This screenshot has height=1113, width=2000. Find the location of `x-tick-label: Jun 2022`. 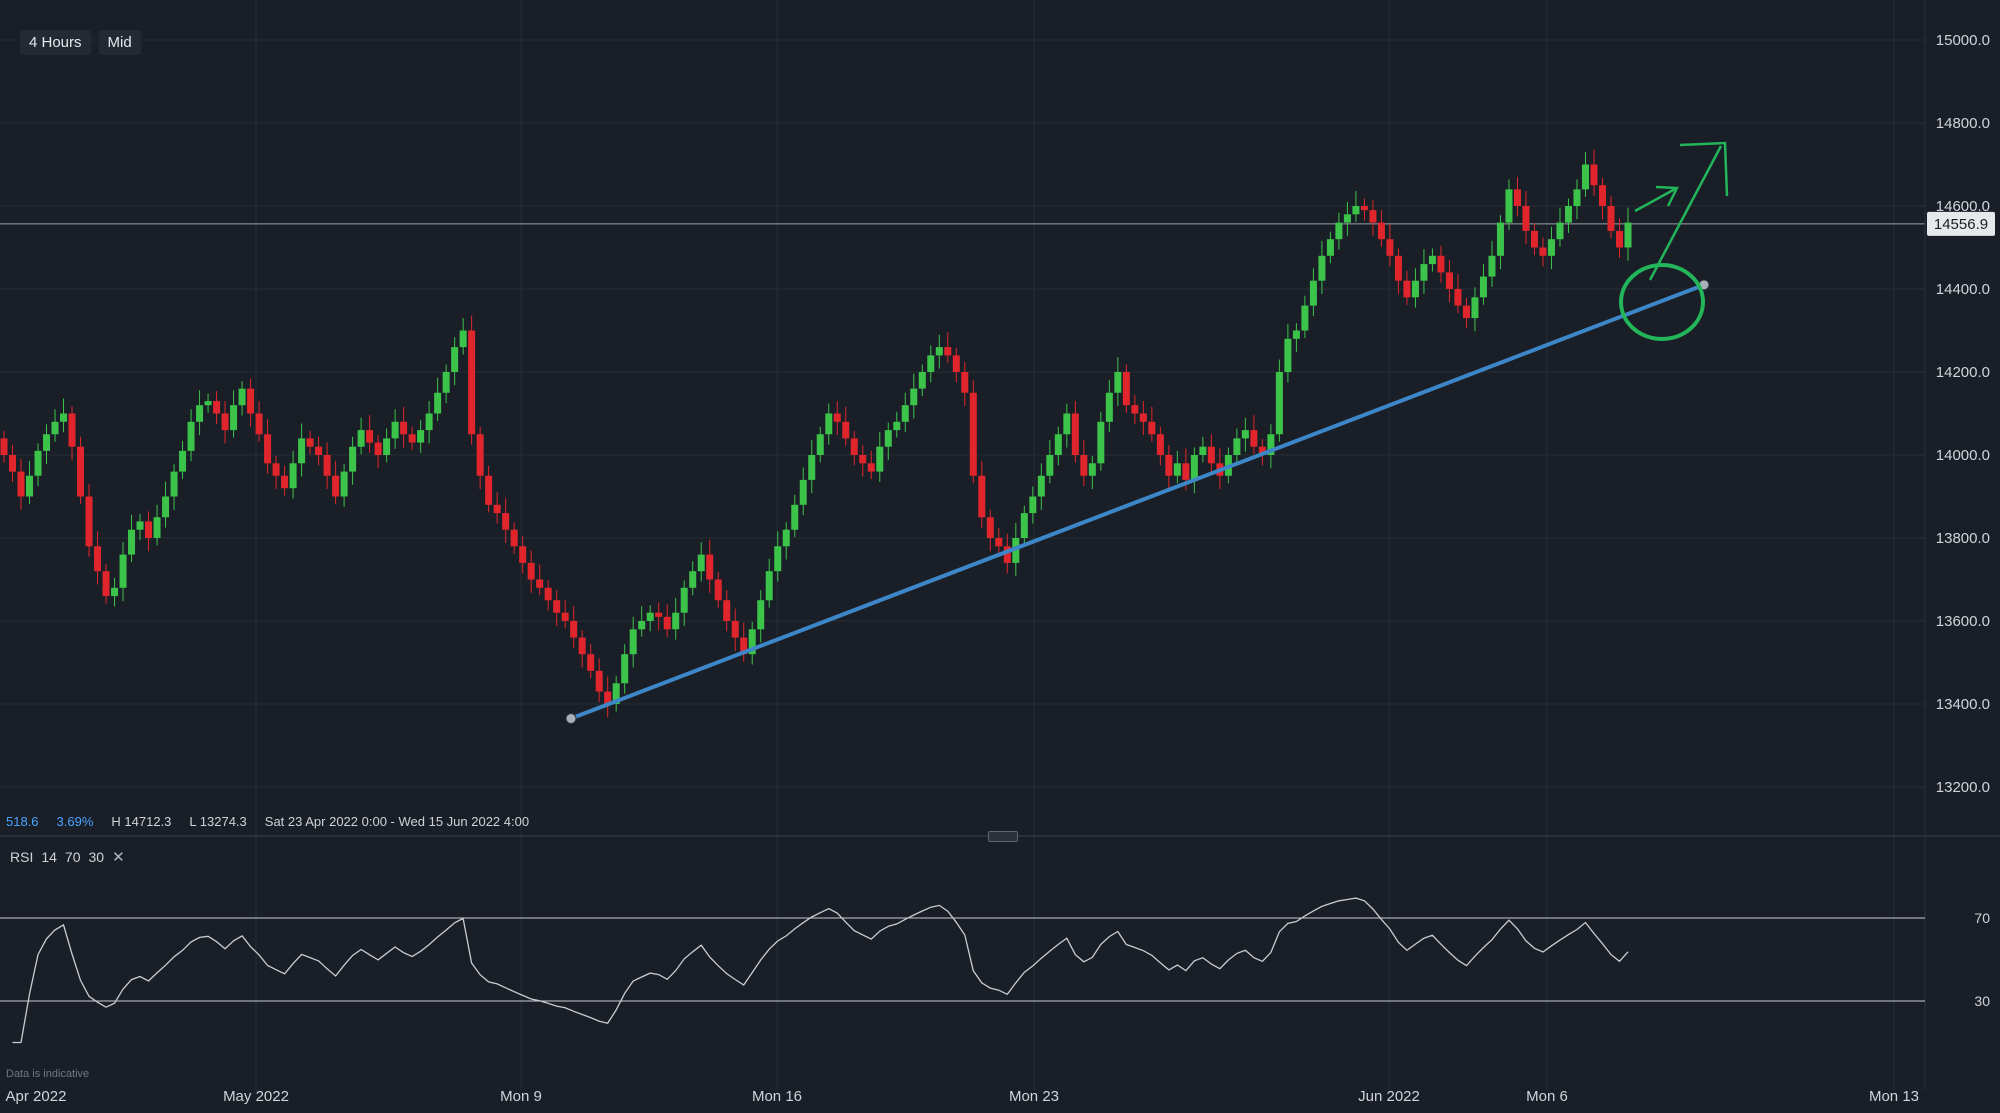

x-tick-label: Jun 2022 is located at coordinates (1389, 1096).